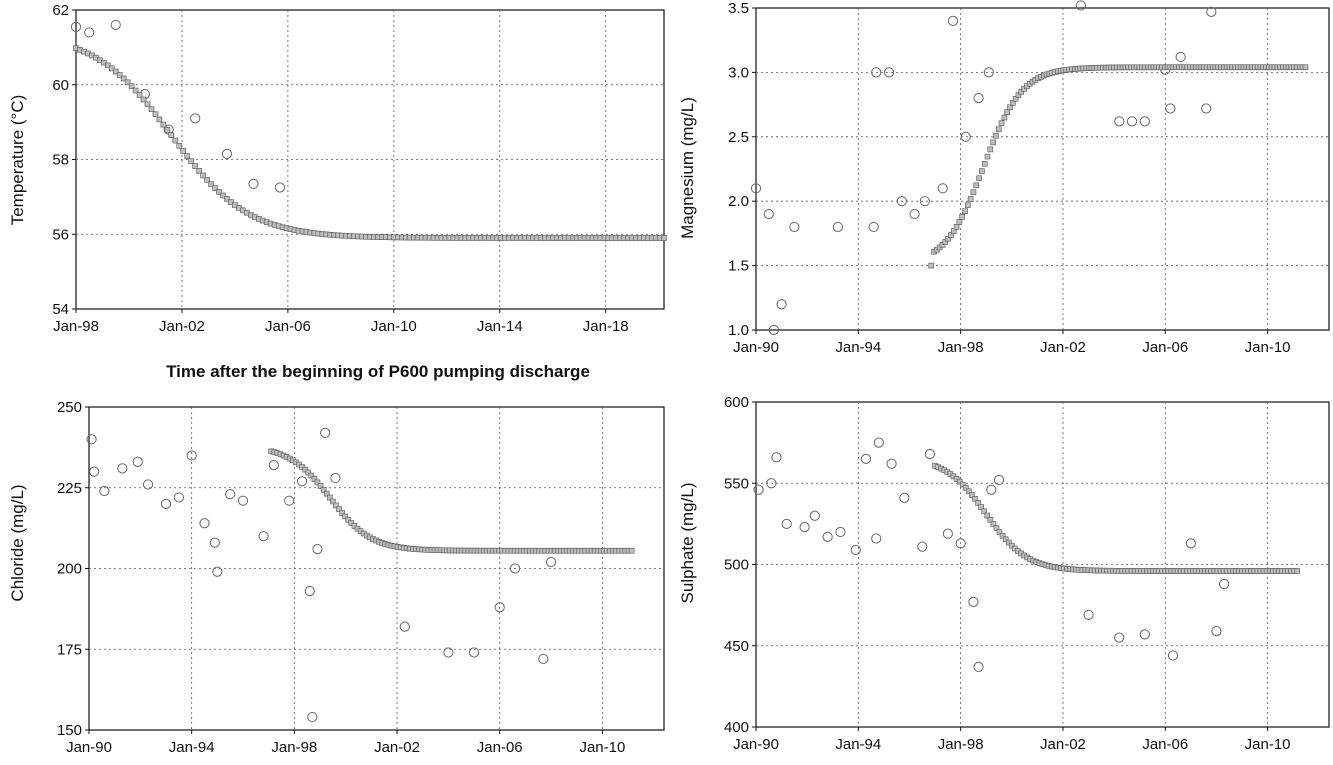 Image resolution: width=1333 pixels, height=765 pixels. What do you see at coordinates (17, 543) in the screenshot?
I see `chloride-y-axis-title: Chloride (mg/L)` at bounding box center [17, 543].